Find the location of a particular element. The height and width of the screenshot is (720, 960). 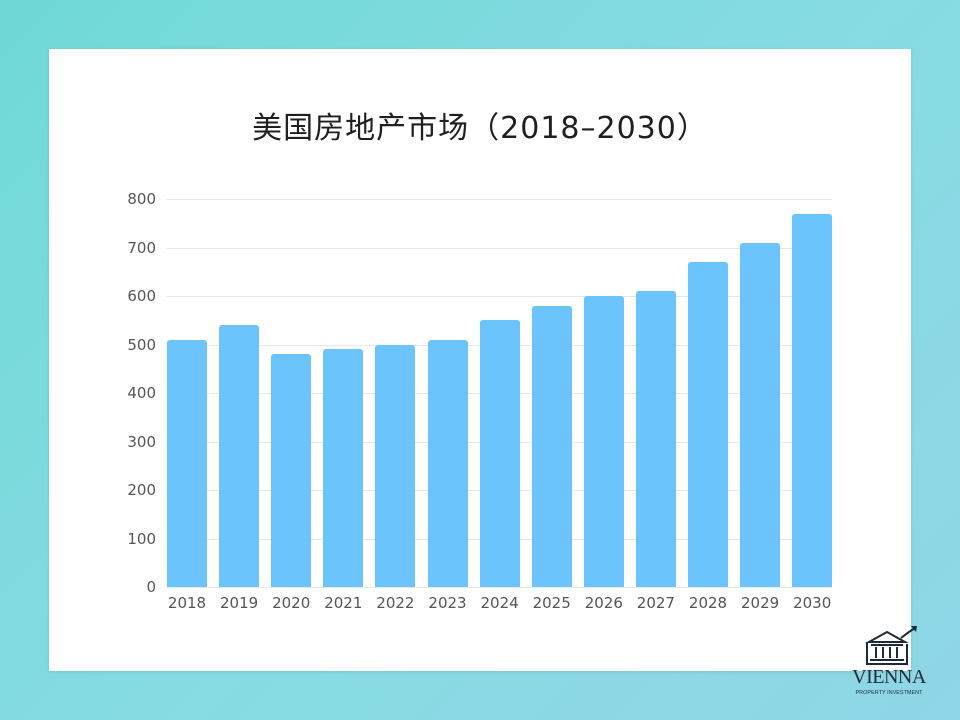

x-tick-label: 2030 is located at coordinates (812, 603).